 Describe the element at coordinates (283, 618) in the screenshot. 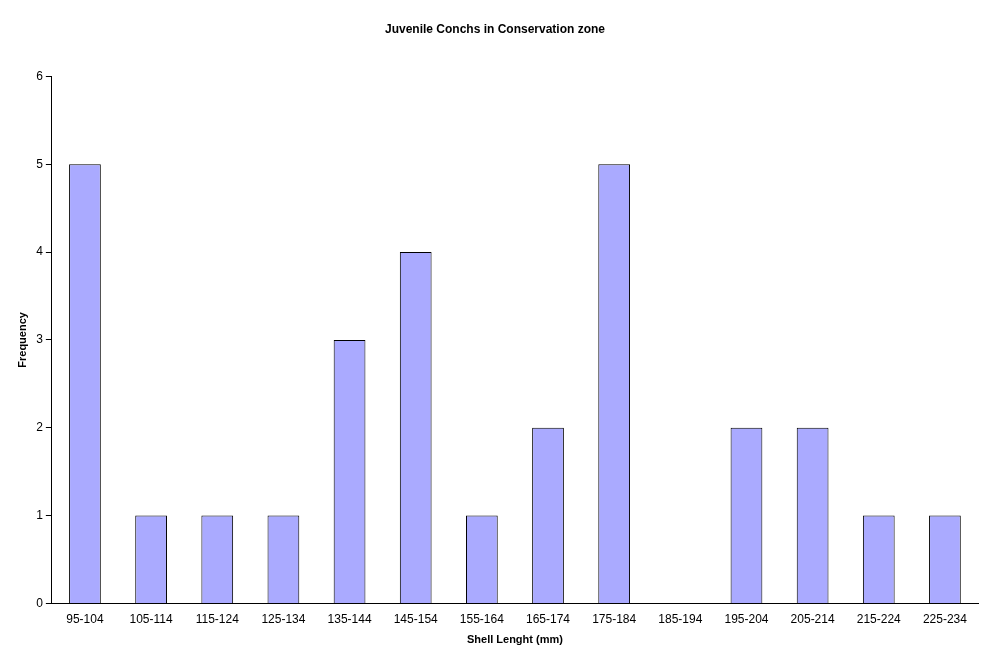

I see `x-tick-label: 125-134` at that location.